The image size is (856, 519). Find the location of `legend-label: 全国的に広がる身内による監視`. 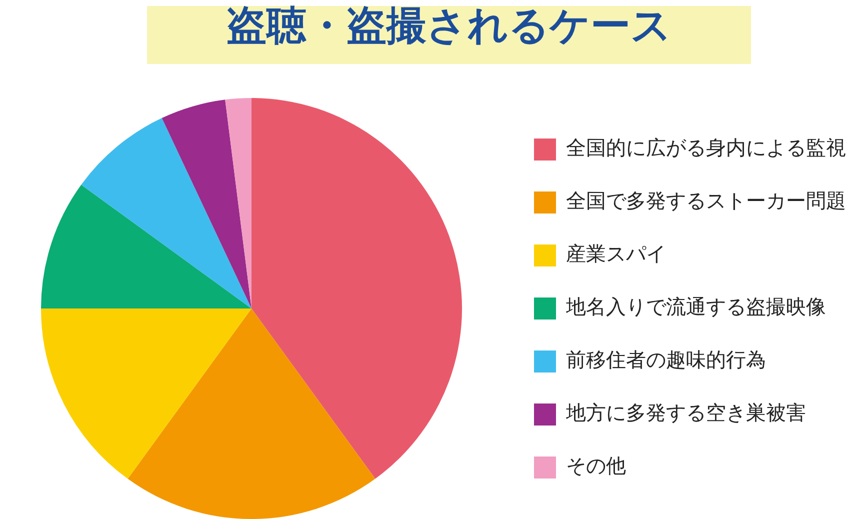

legend-label: 全国的に広がる身内による監視 is located at coordinates (706, 148).